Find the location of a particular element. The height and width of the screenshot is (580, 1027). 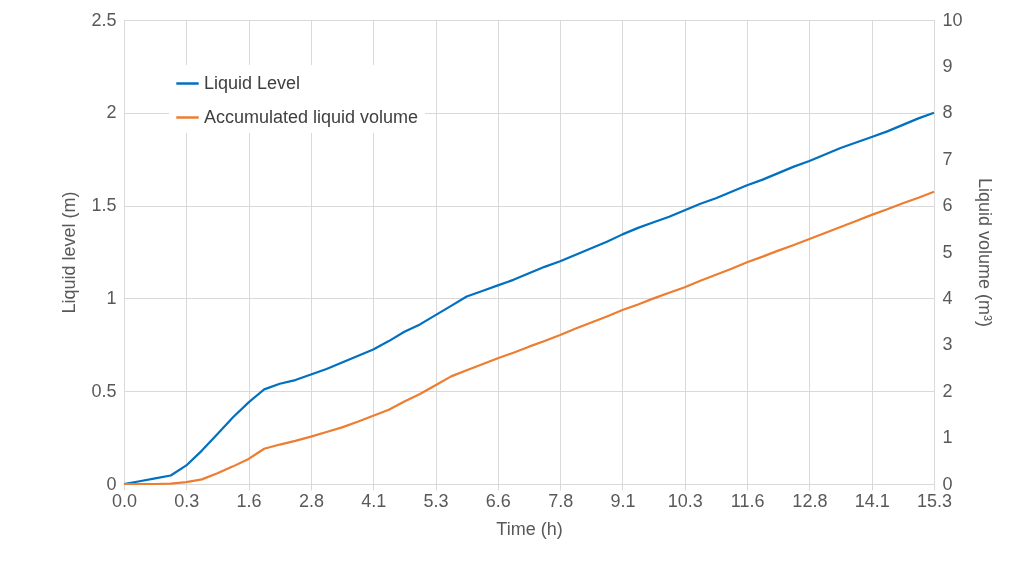

y2-tick-label: 8 is located at coordinates (947, 112).